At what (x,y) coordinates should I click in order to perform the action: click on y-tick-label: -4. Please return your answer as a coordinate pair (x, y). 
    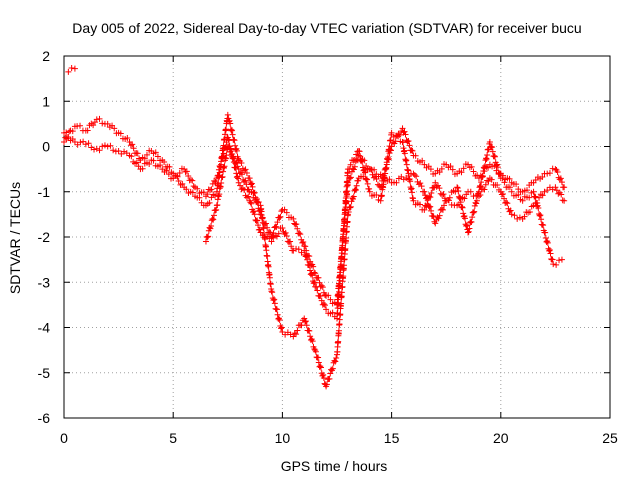
    Looking at the image, I should click on (44, 328).